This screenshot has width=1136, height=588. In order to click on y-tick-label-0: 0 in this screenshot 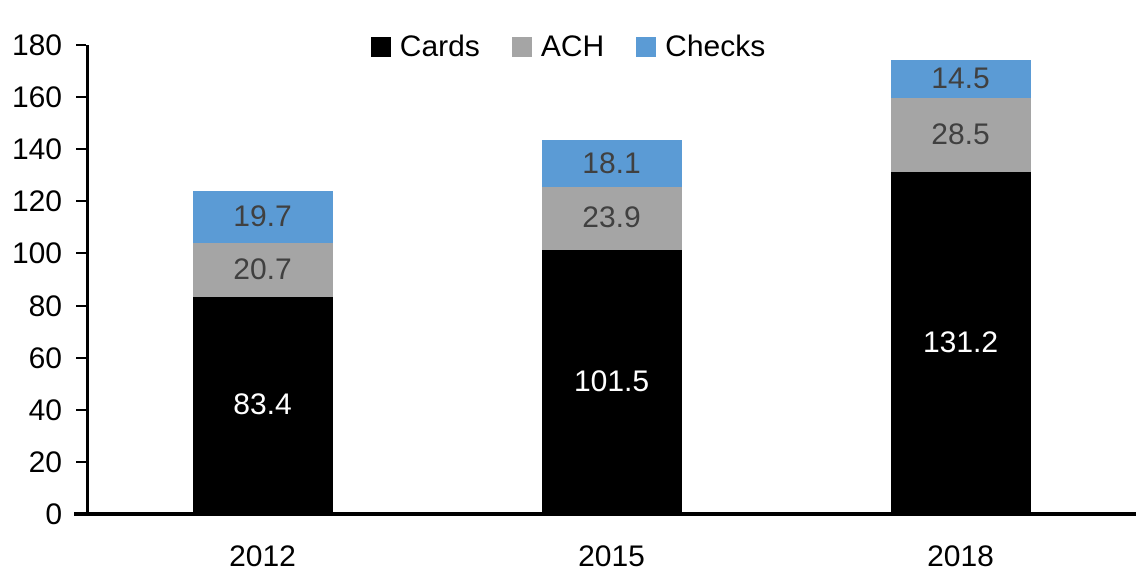, I will do `click(53, 514)`.